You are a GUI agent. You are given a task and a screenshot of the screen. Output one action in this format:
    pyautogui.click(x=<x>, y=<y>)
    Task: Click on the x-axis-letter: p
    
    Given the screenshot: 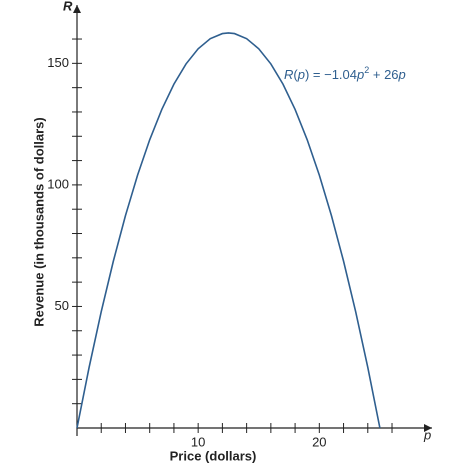 What is the action you would take?
    pyautogui.click(x=427, y=434)
    